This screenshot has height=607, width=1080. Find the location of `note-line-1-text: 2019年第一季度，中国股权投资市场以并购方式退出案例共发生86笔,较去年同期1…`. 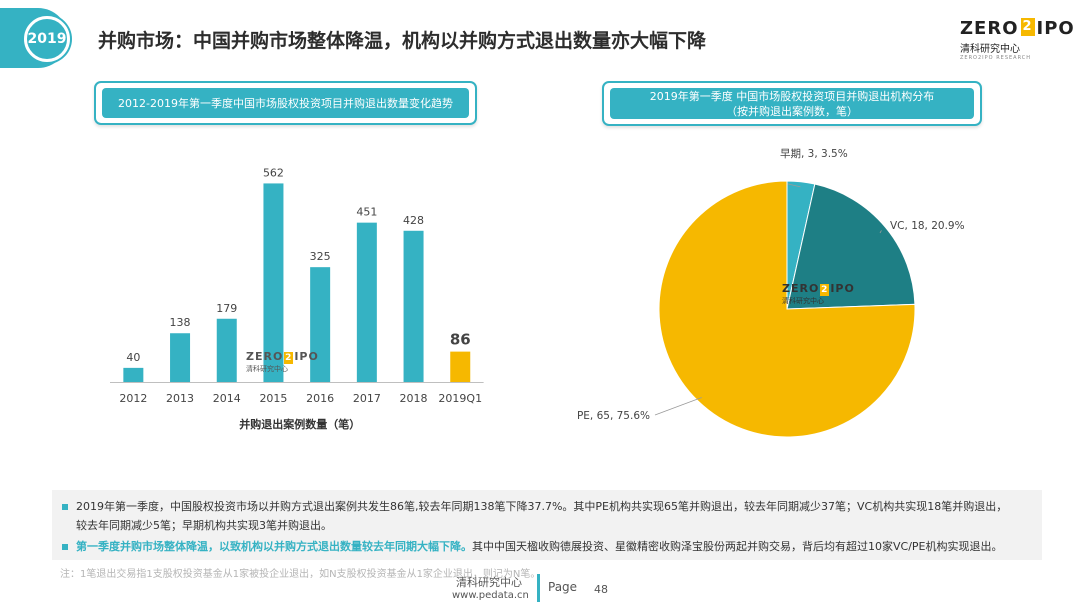

note-line-1-text: 2019年第一季度，中国股权投资市场以并购方式退出案例共发生86笔,较去年同期1… is located at coordinates (542, 506).